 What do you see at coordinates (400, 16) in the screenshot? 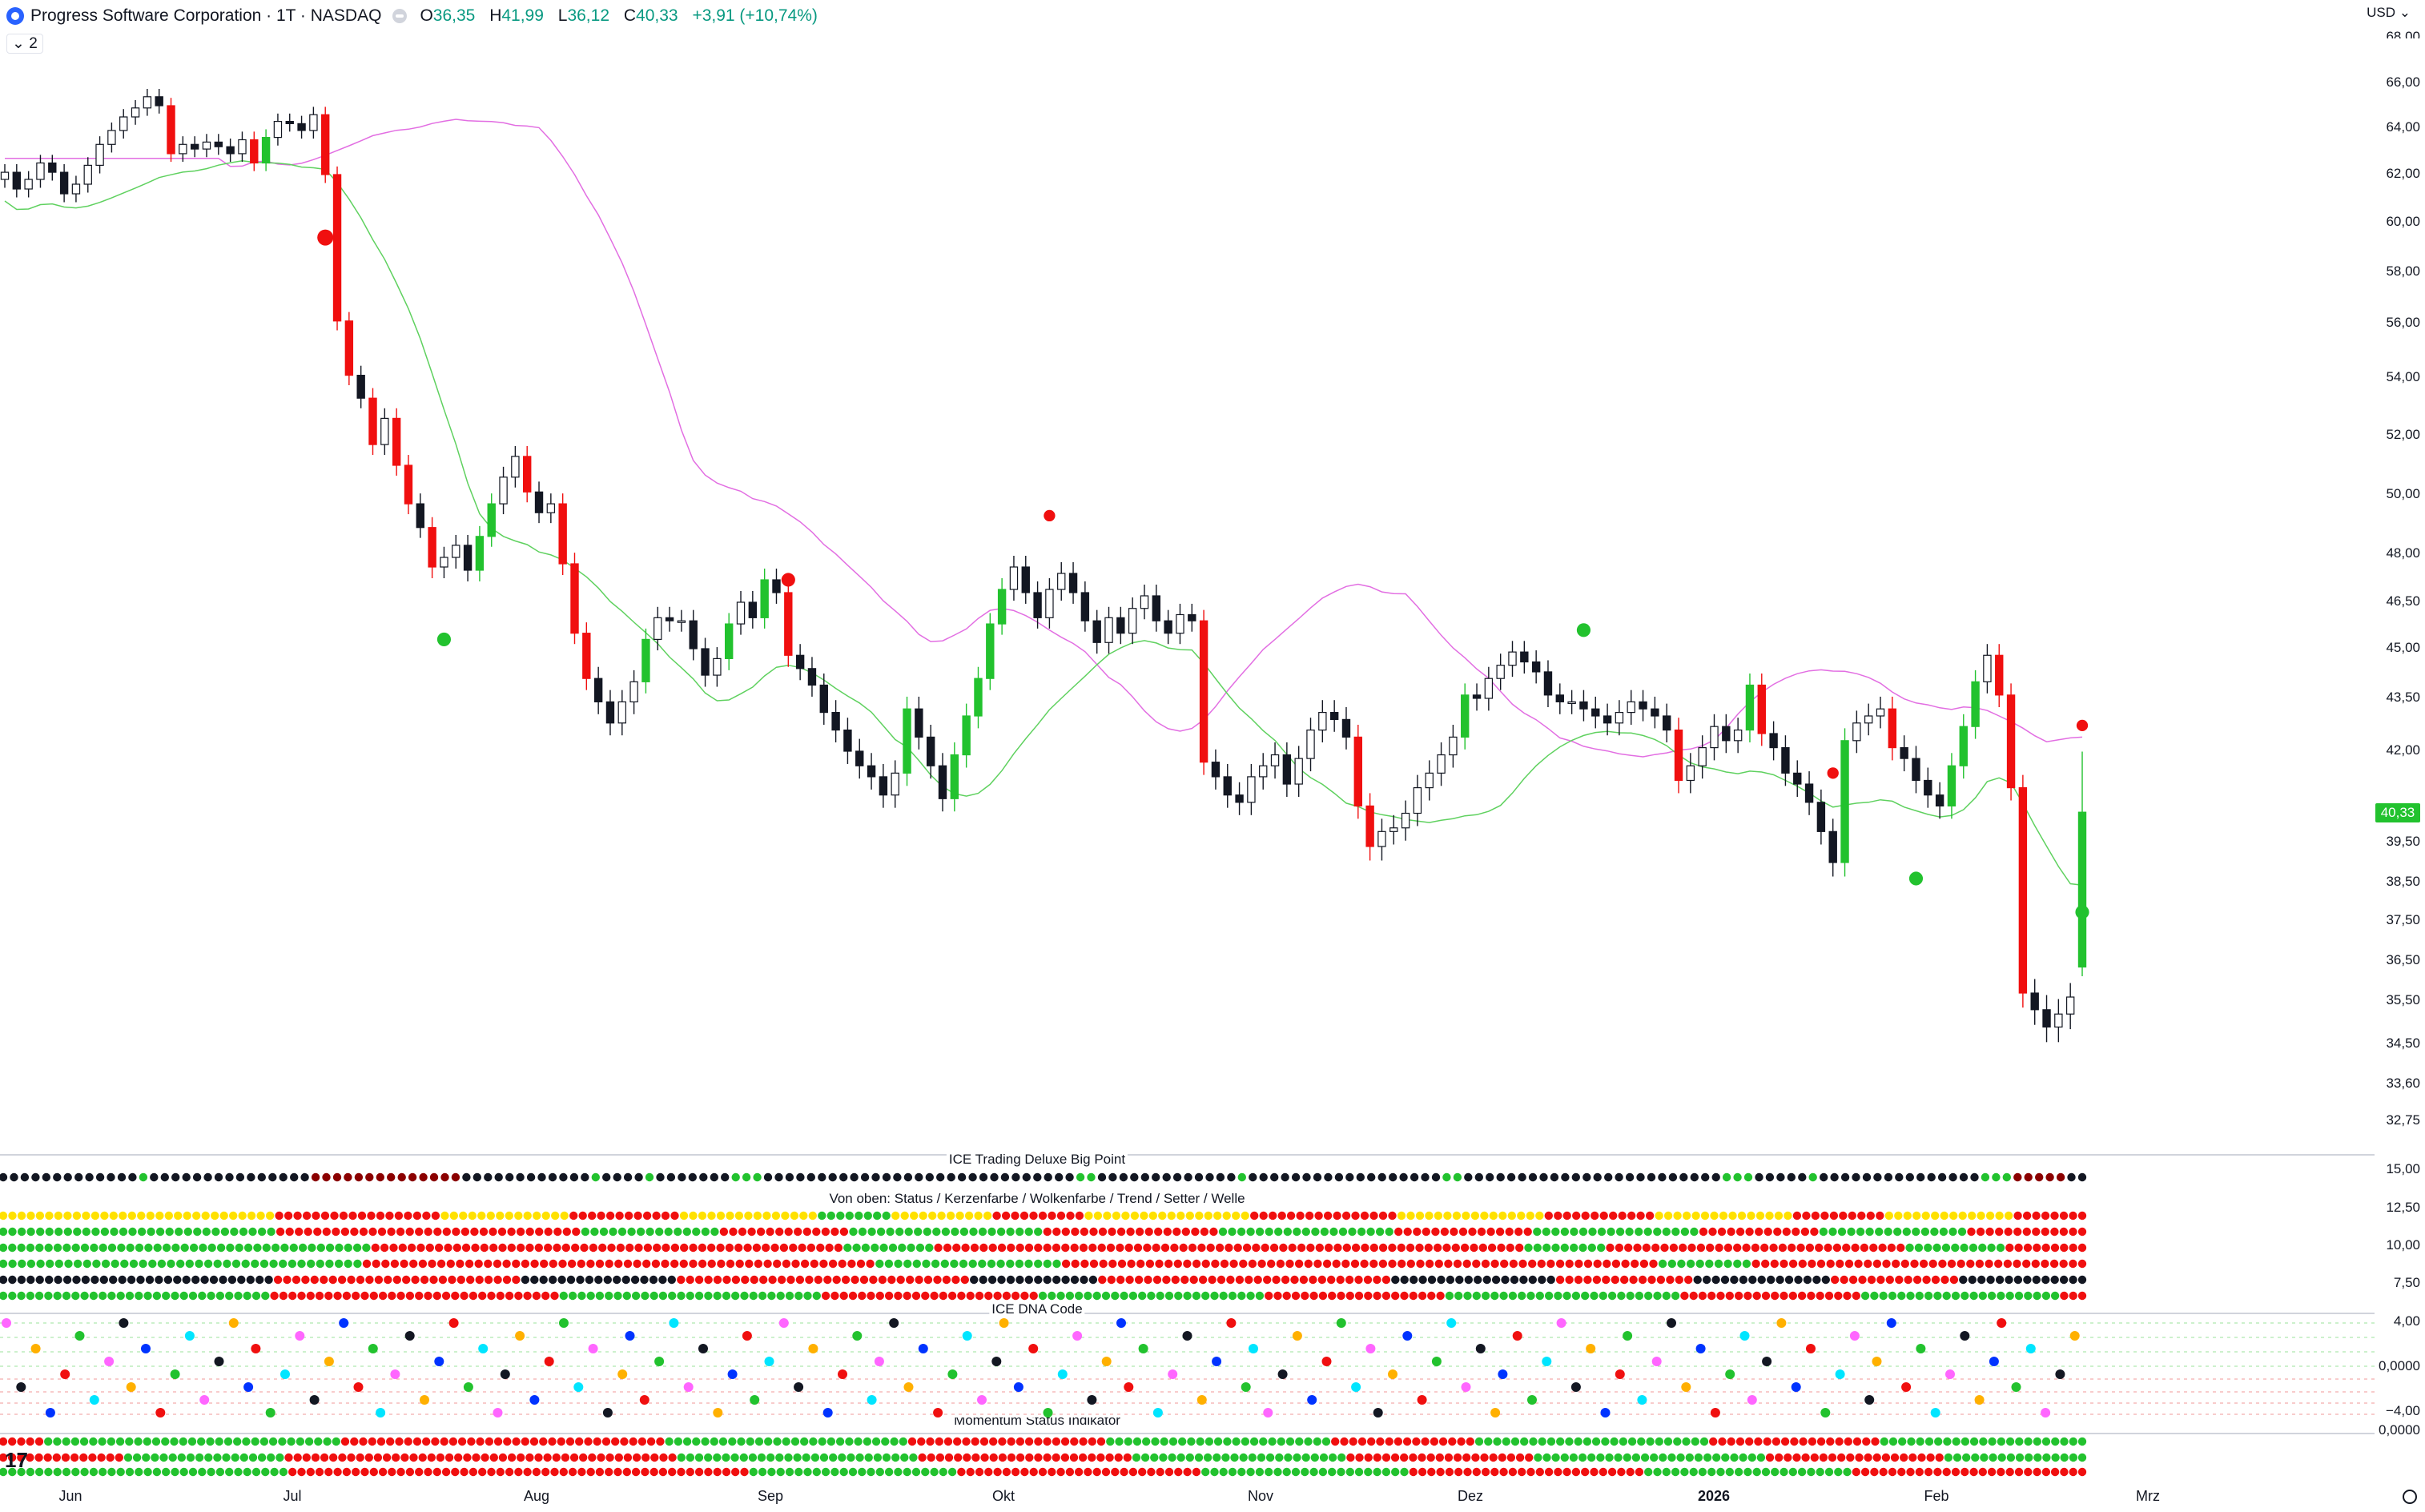
I see `visibility-icon` at bounding box center [400, 16].